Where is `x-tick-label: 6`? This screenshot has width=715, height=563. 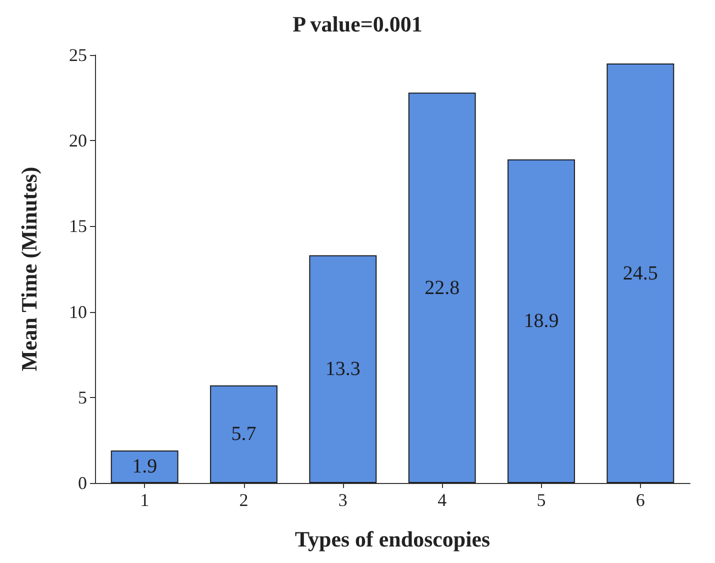 x-tick-label: 6 is located at coordinates (640, 500).